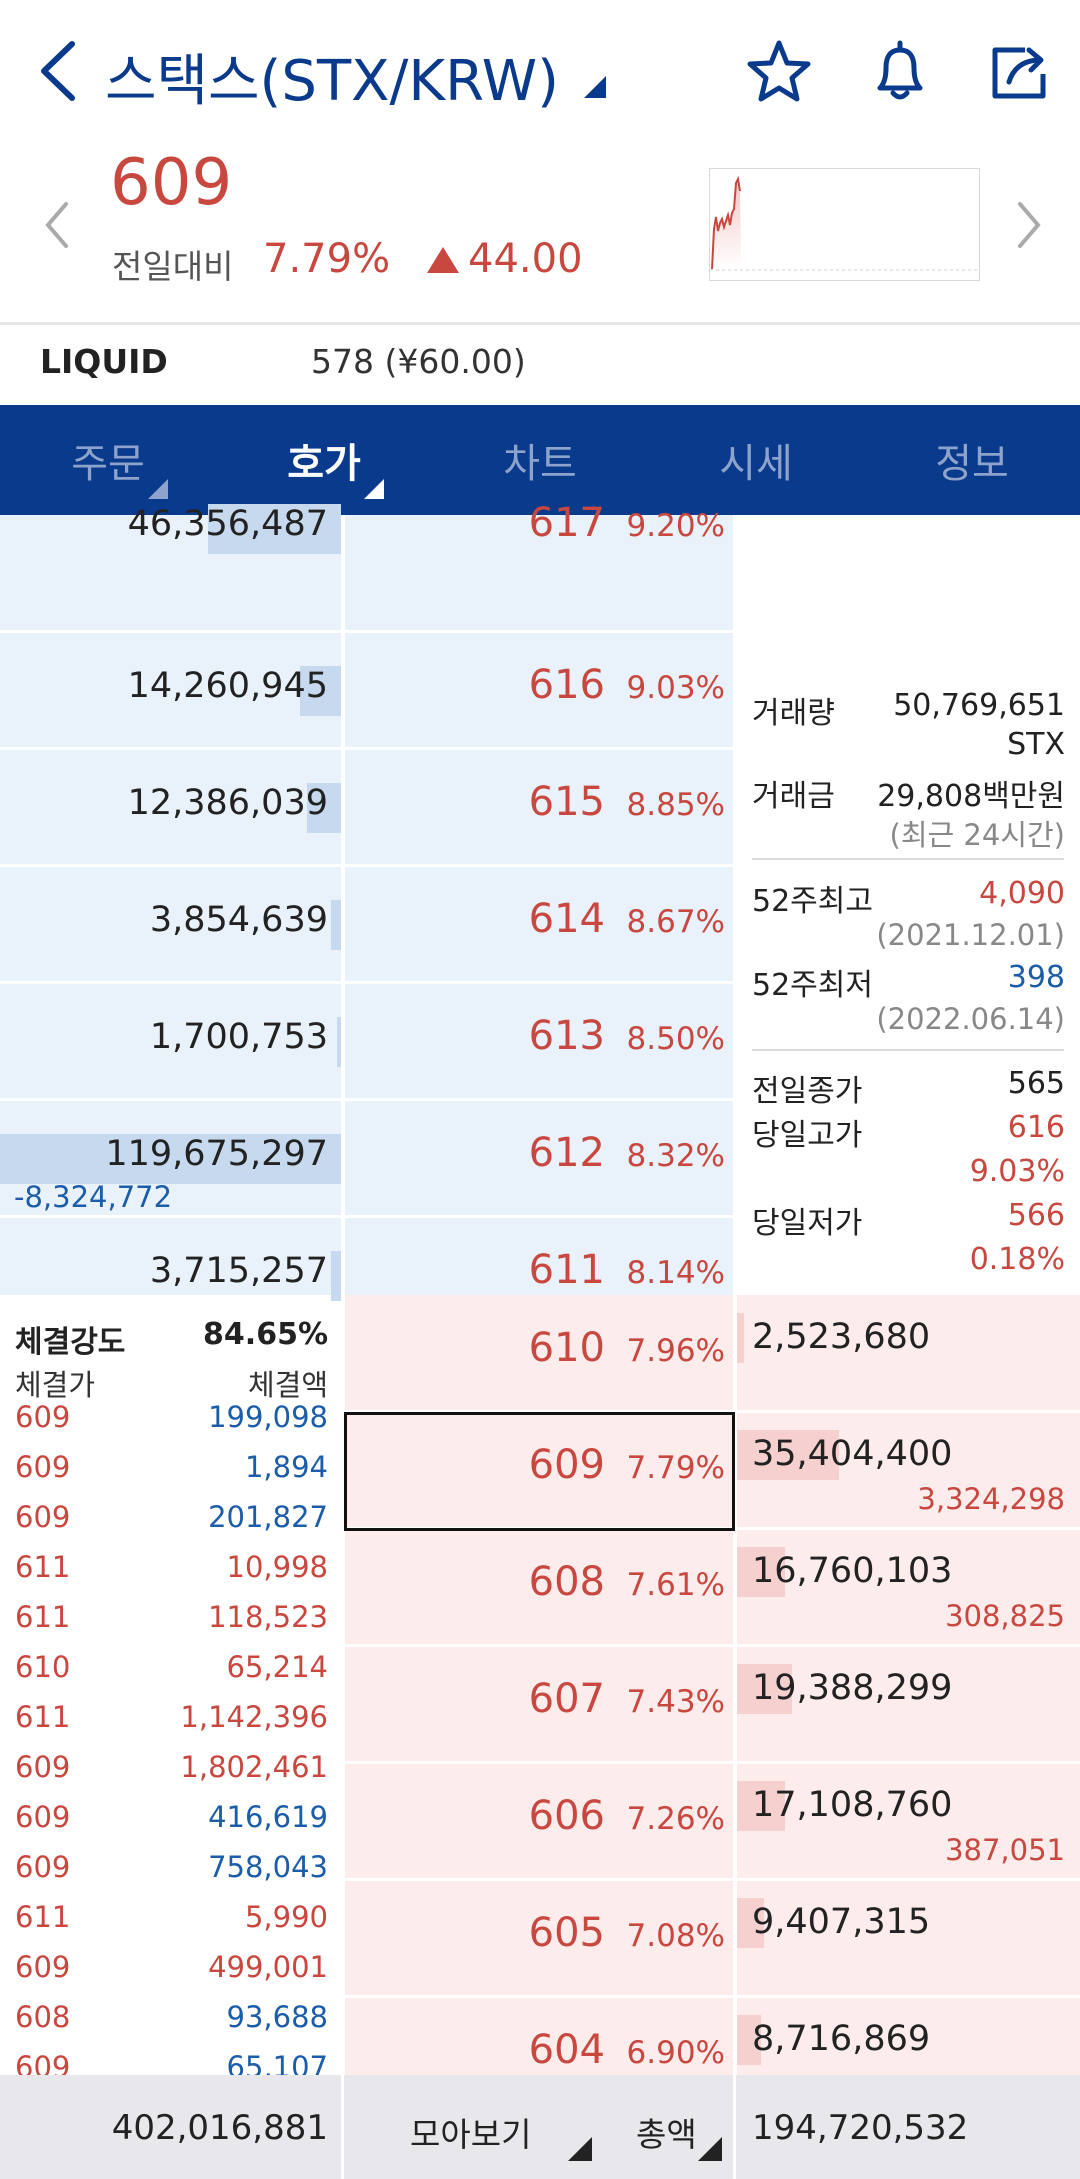  Describe the element at coordinates (566, 802) in the screenshot. I see `ask-price: 615` at that location.